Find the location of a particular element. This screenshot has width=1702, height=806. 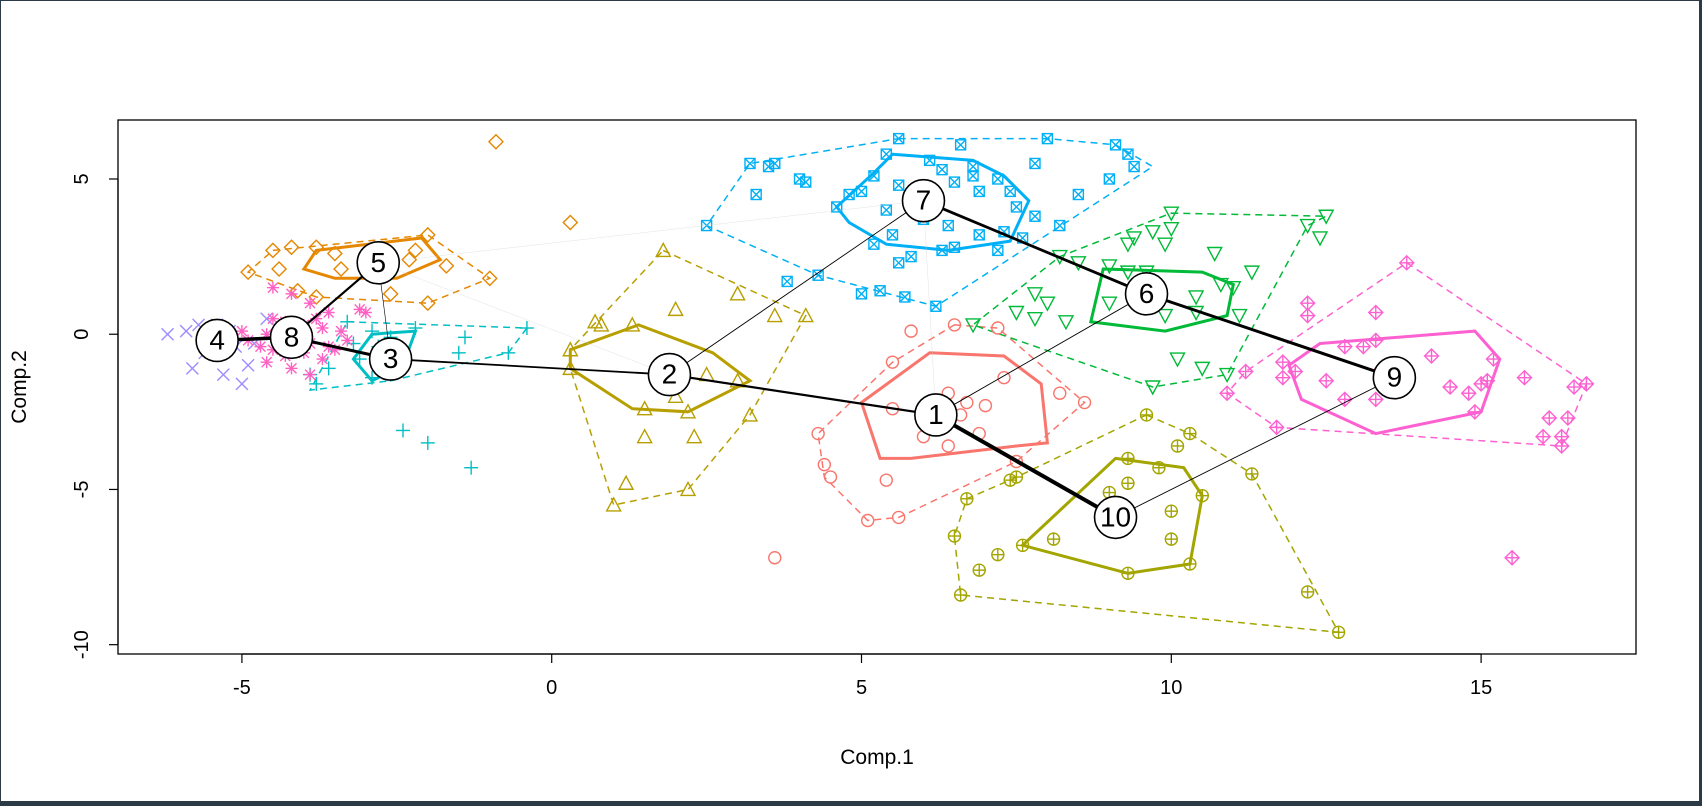

cluster-3-point is located at coordinates (403, 430).